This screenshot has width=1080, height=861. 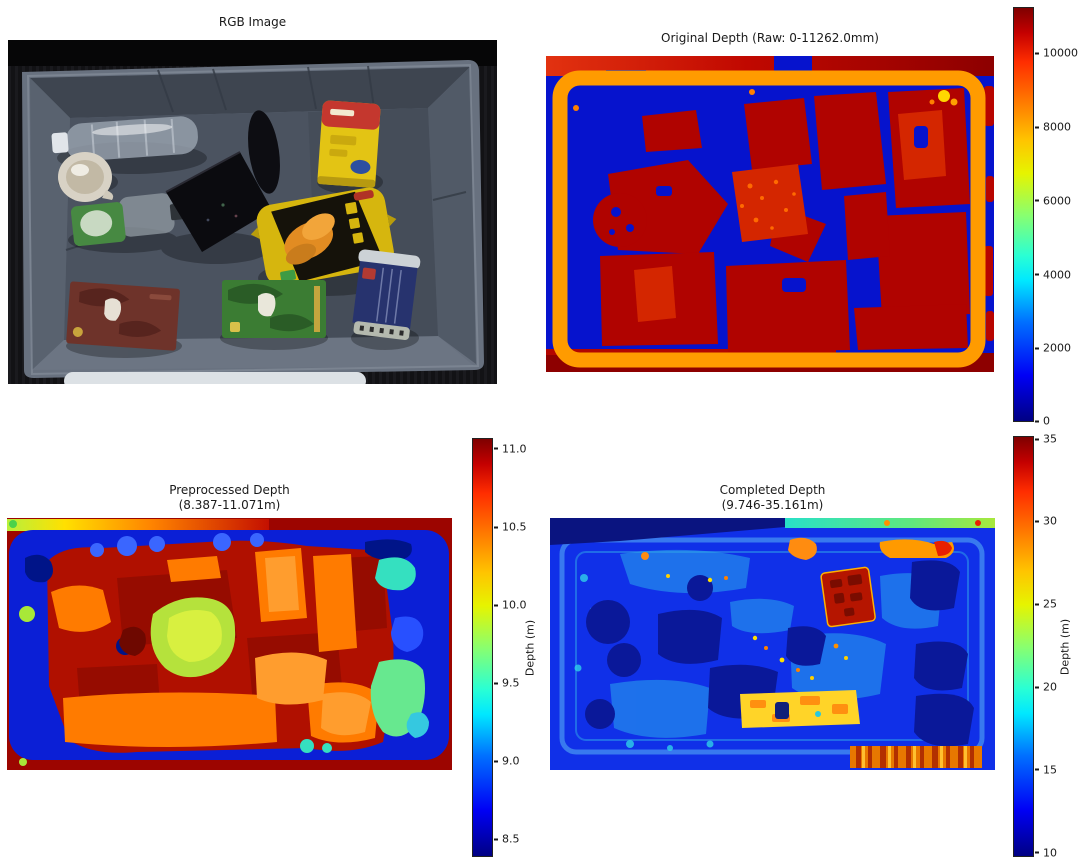 What do you see at coordinates (1053, 127) in the screenshot?
I see `colorbar-tick: 8000` at bounding box center [1053, 127].